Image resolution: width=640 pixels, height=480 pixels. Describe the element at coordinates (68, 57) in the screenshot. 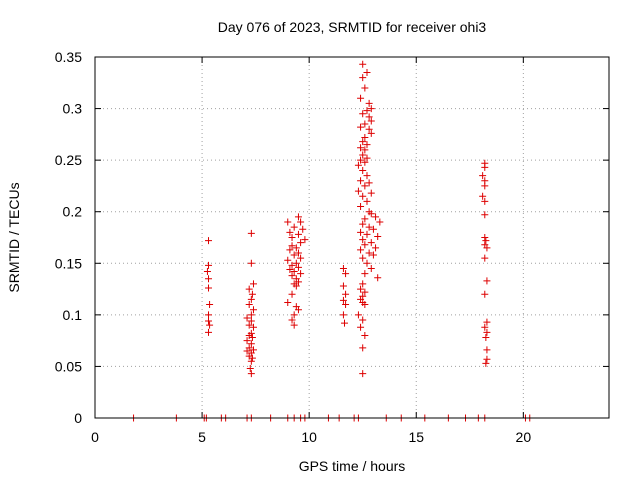

I see `y-tick-label: 0.35` at that location.